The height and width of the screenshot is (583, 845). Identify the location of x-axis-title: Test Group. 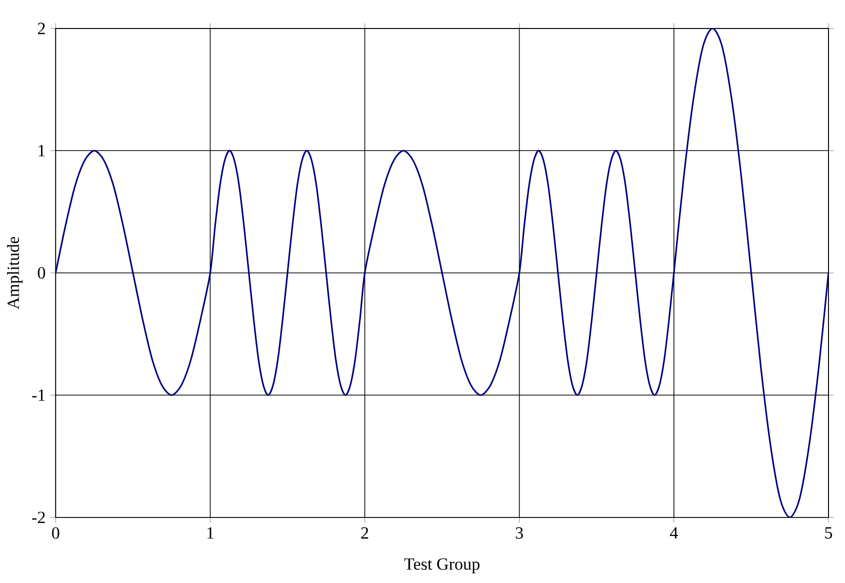
(442, 566).